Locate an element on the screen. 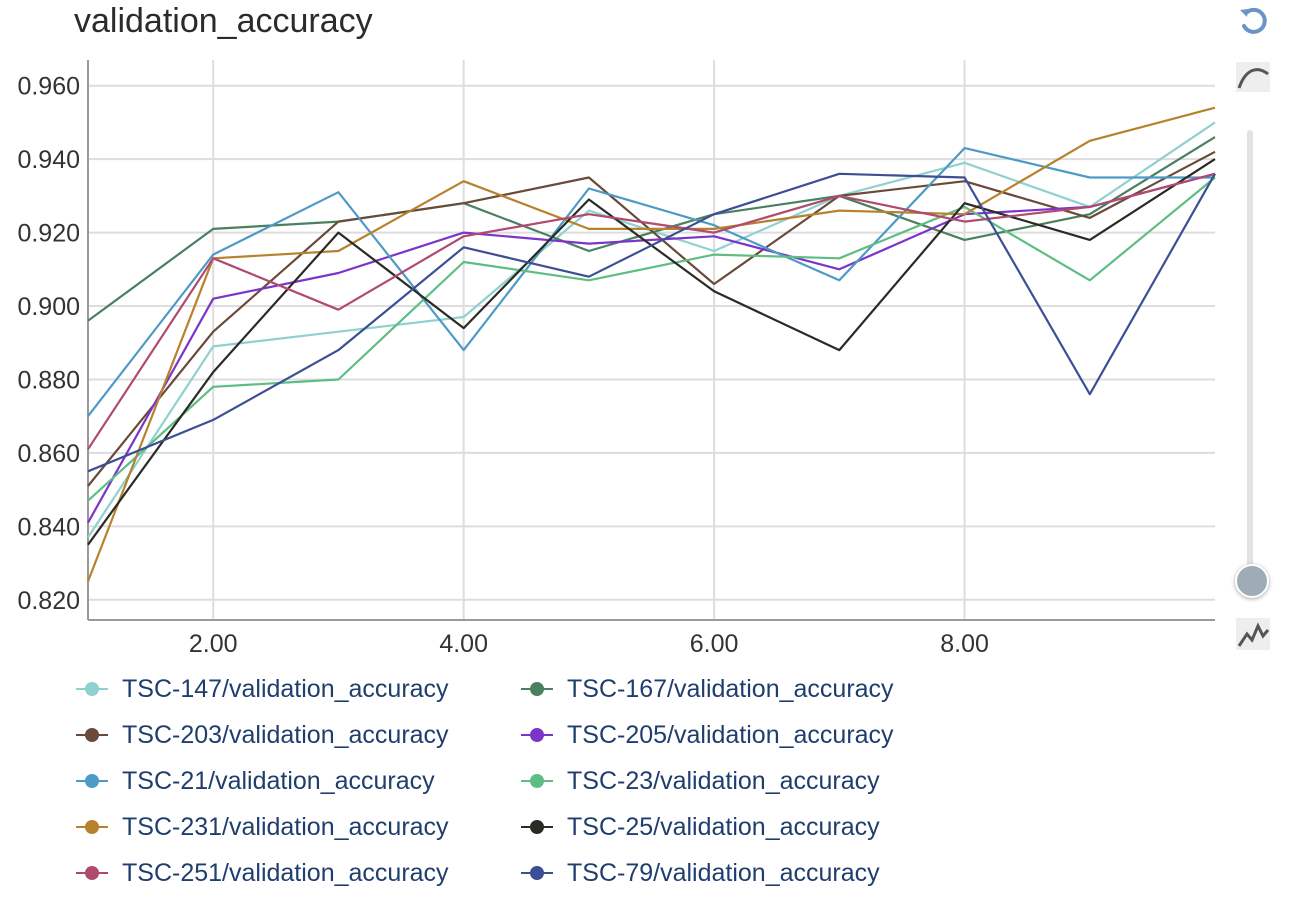 This screenshot has width=1296, height=910. y-tick-labels: 0.820 0.840 0.860 0.880 0.900 0.920 0.940 0.960 is located at coordinates (48, 344).